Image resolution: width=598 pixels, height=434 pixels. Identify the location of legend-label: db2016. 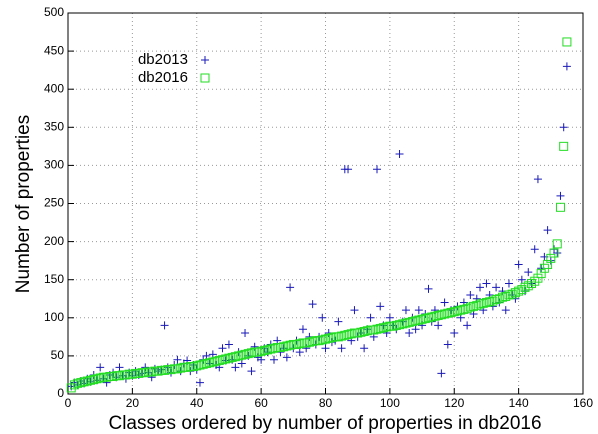
(163, 77).